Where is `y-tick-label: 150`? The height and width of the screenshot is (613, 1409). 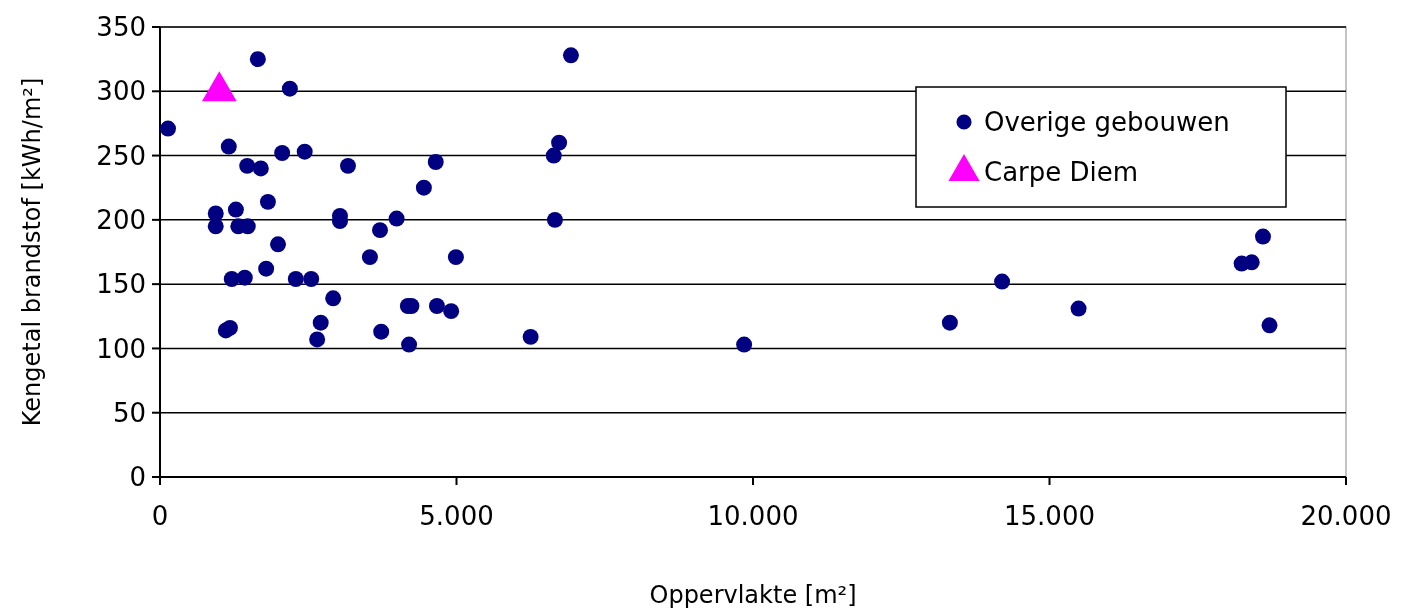 y-tick-label: 150 is located at coordinates (121, 284).